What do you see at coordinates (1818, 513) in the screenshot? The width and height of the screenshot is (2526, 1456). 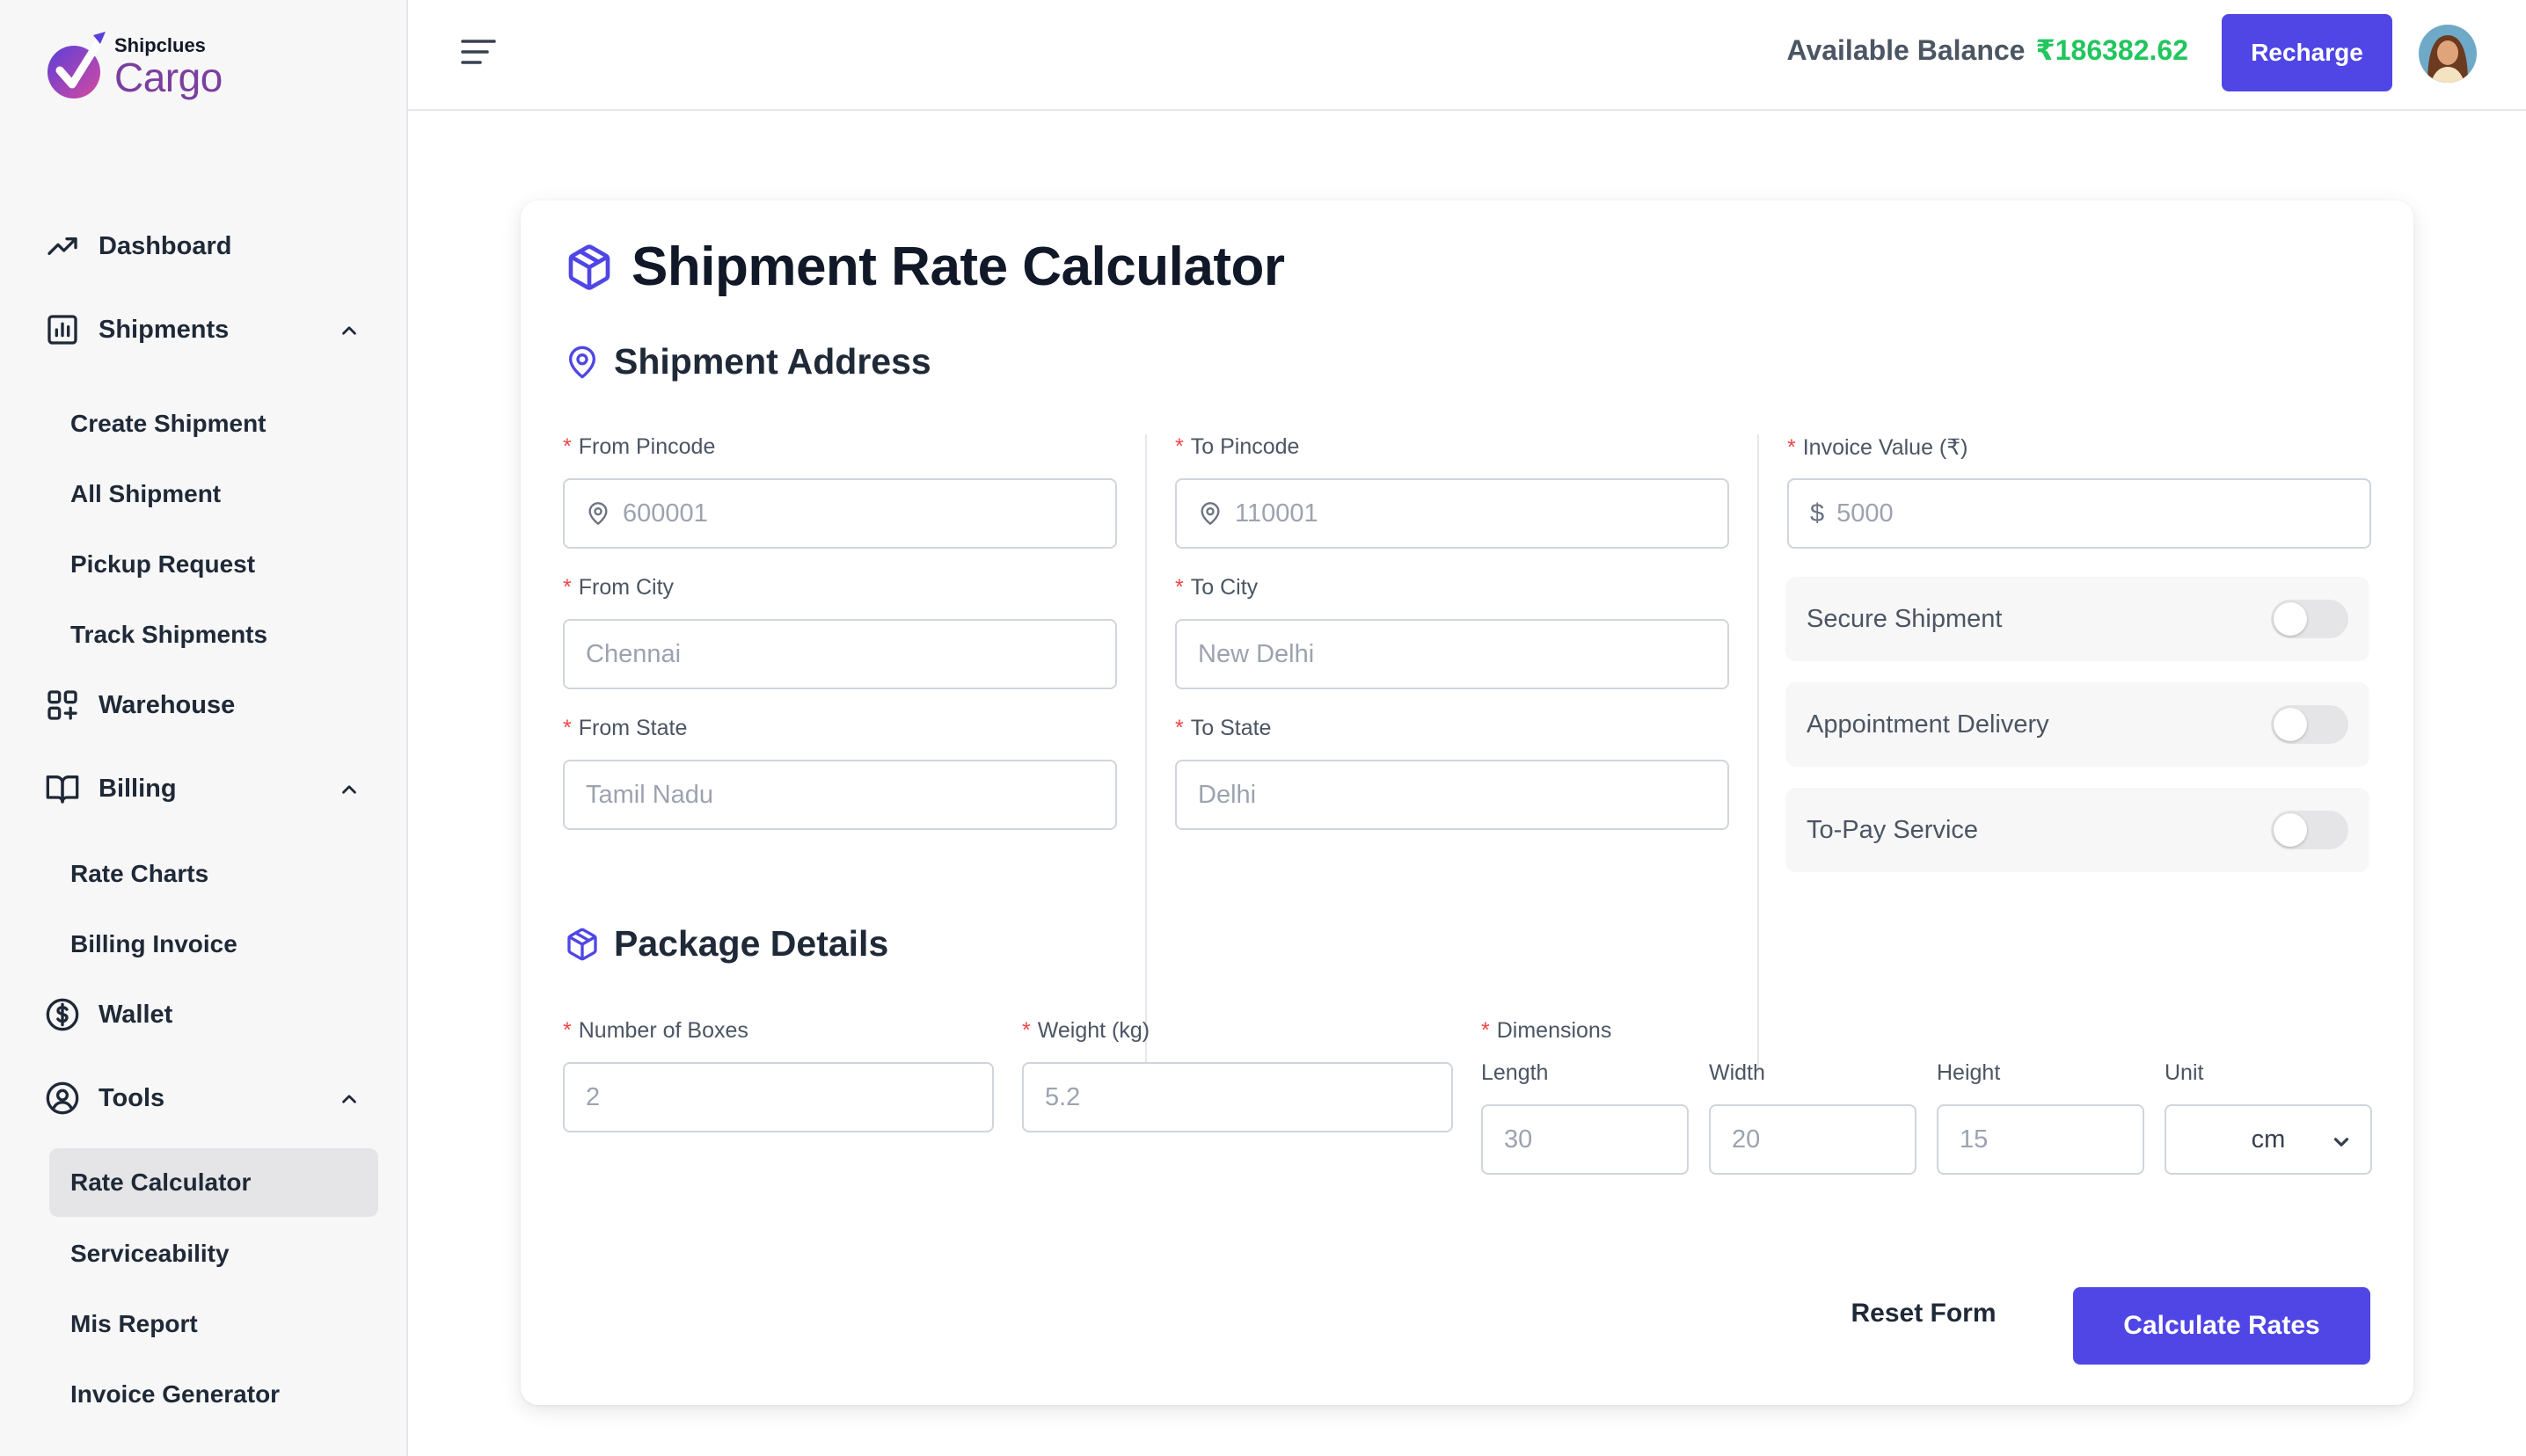 I see `currency-prefix: $` at bounding box center [1818, 513].